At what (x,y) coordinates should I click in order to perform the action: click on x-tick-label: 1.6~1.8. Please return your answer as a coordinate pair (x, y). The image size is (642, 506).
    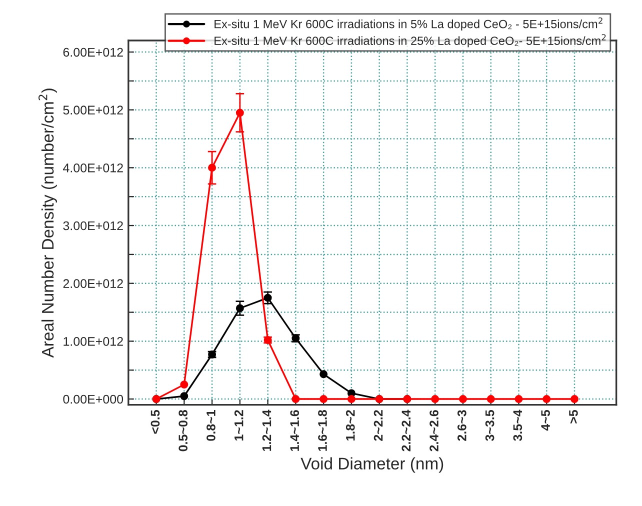
    Looking at the image, I should click on (322, 430).